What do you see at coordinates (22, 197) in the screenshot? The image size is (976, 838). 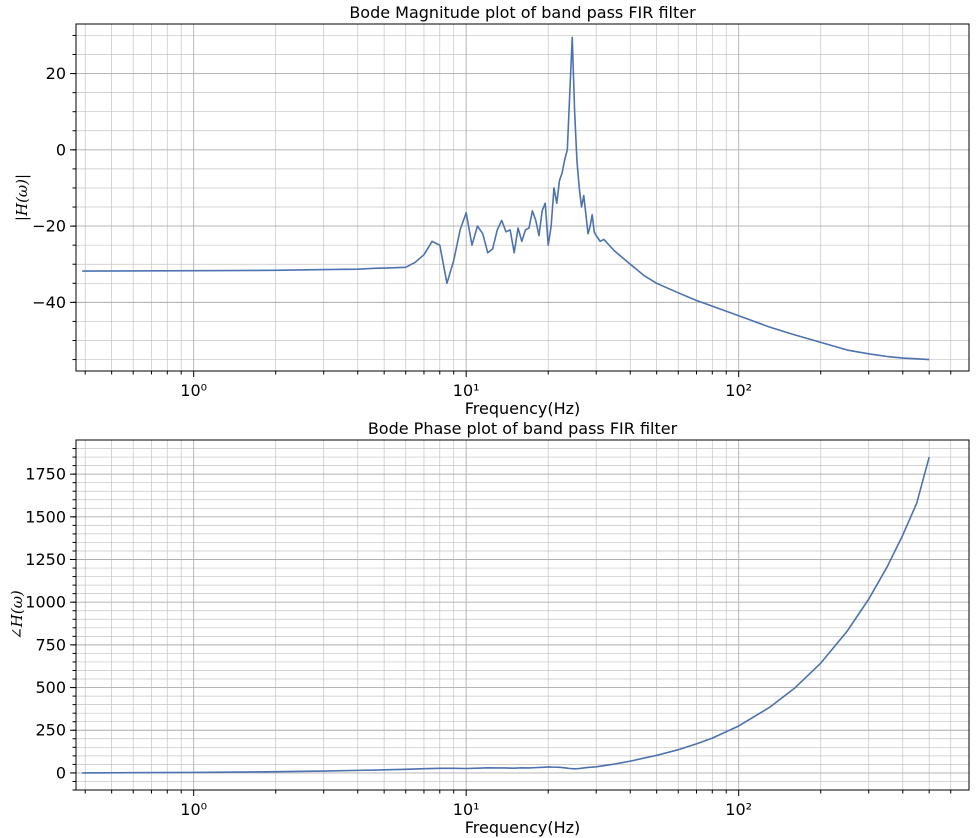 I see `magnitude-y-axis-label: |H(ω)|` at bounding box center [22, 197].